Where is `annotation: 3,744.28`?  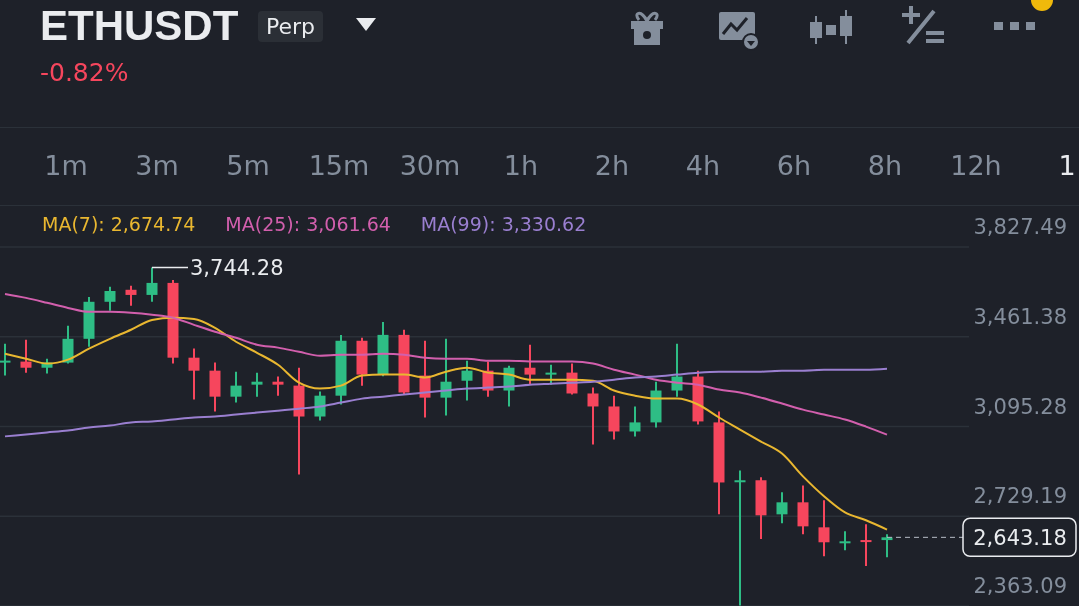
annotation: 3,744.28 is located at coordinates (237, 268).